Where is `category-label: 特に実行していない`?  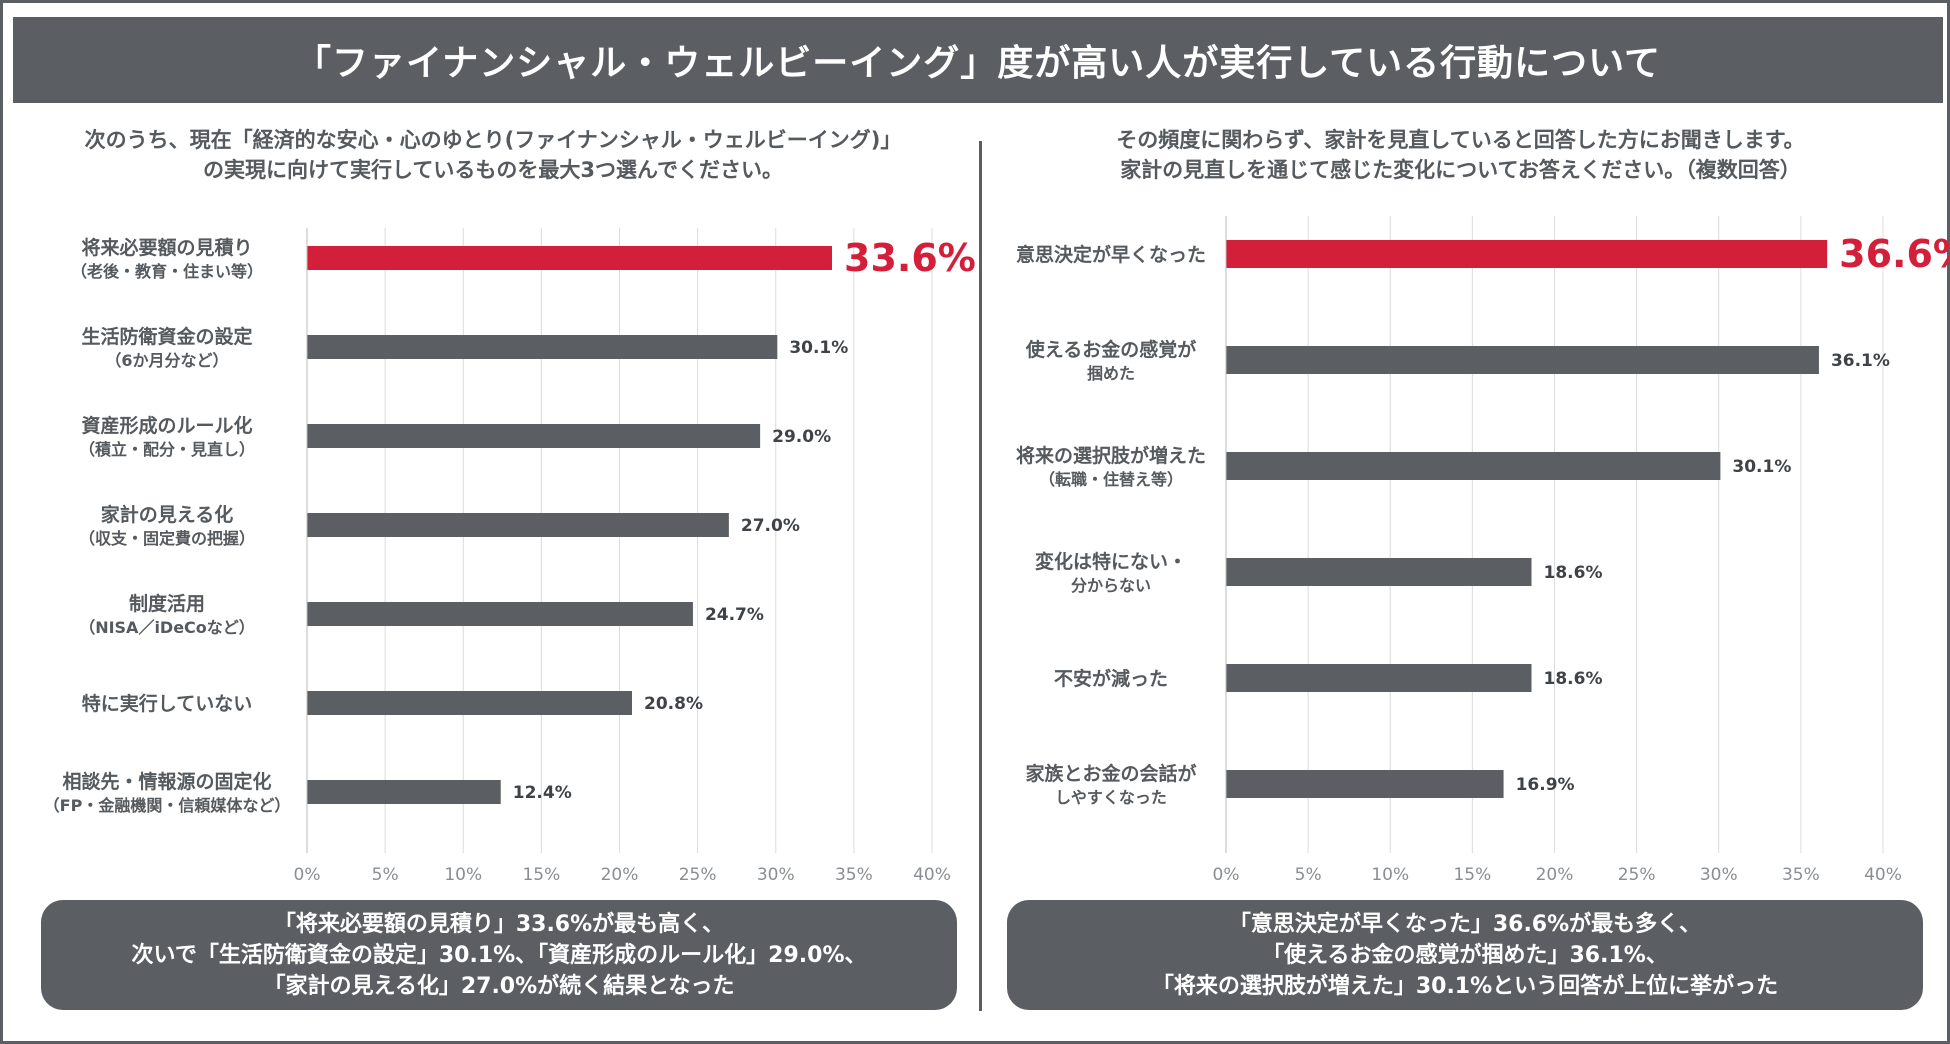
category-label: 特に実行していない is located at coordinates (167, 703).